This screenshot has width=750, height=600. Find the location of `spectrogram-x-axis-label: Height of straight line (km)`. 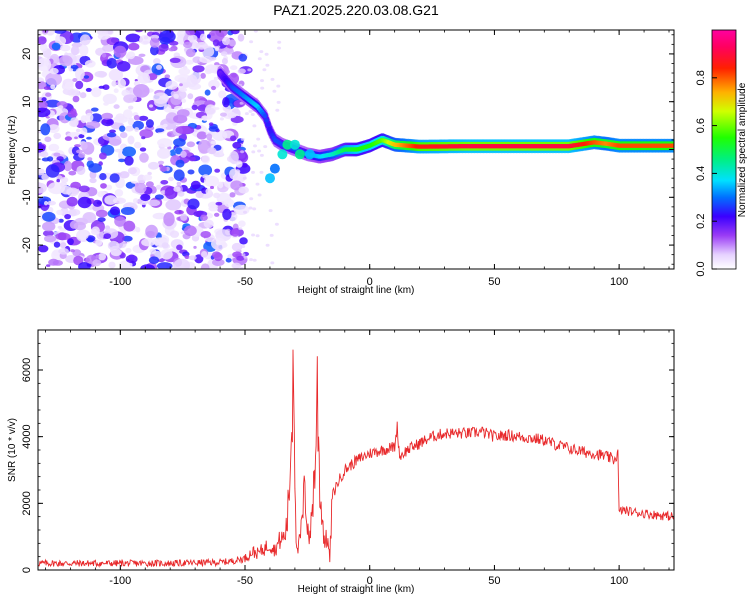

spectrogram-x-axis-label: Height of straight line (km) is located at coordinates (356, 290).